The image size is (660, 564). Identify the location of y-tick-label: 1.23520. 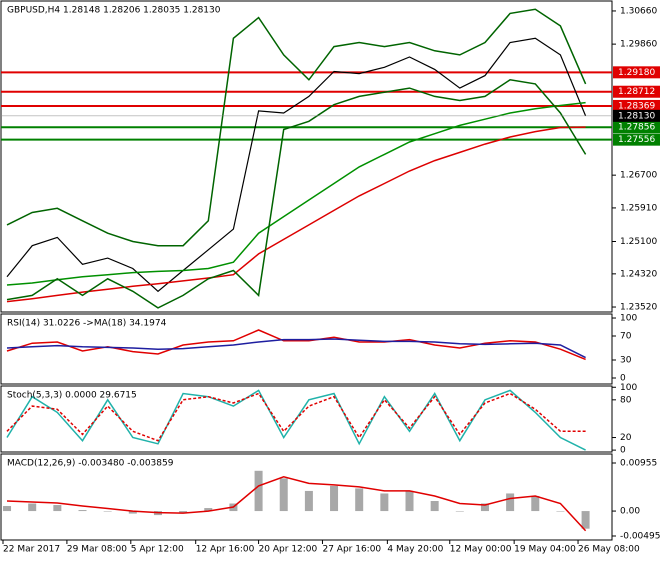
(638, 308).